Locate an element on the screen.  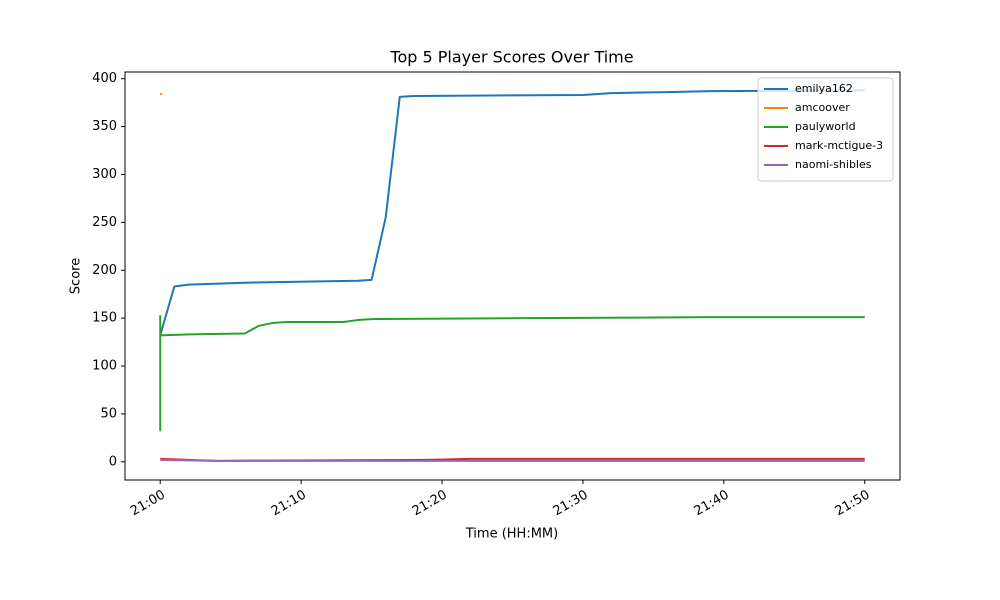
chart-title: Top 5 Player Scores Over Time is located at coordinates (511, 57).